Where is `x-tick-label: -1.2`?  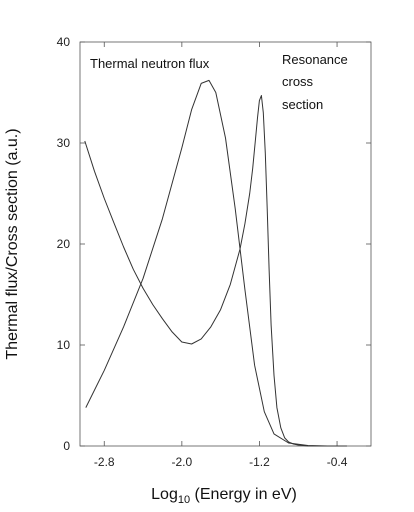
x-tick-label: -1.2 is located at coordinates (259, 462).